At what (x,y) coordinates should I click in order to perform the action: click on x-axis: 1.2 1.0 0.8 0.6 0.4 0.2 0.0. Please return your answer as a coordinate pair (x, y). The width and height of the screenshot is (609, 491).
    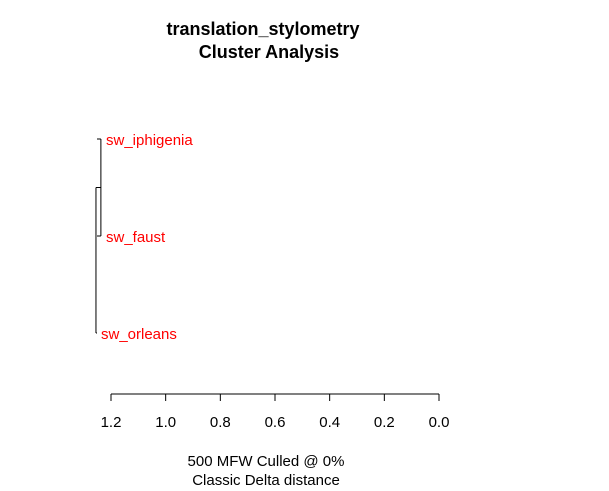
    Looking at the image, I should click on (275, 412).